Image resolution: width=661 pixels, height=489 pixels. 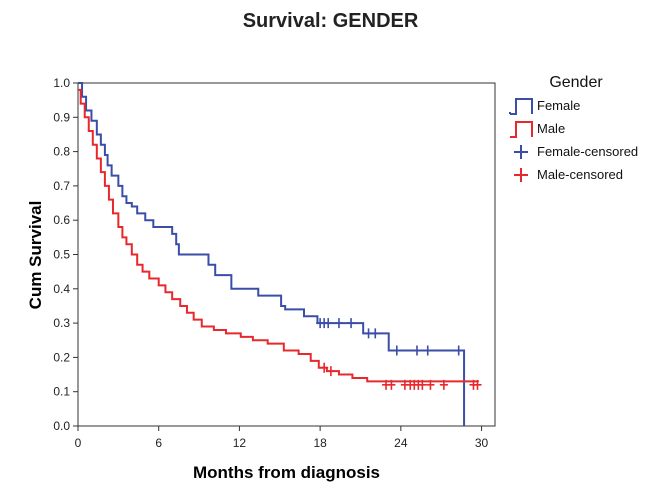 What do you see at coordinates (588, 151) in the screenshot?
I see `legend-label-female-censored: Female-censored` at bounding box center [588, 151].